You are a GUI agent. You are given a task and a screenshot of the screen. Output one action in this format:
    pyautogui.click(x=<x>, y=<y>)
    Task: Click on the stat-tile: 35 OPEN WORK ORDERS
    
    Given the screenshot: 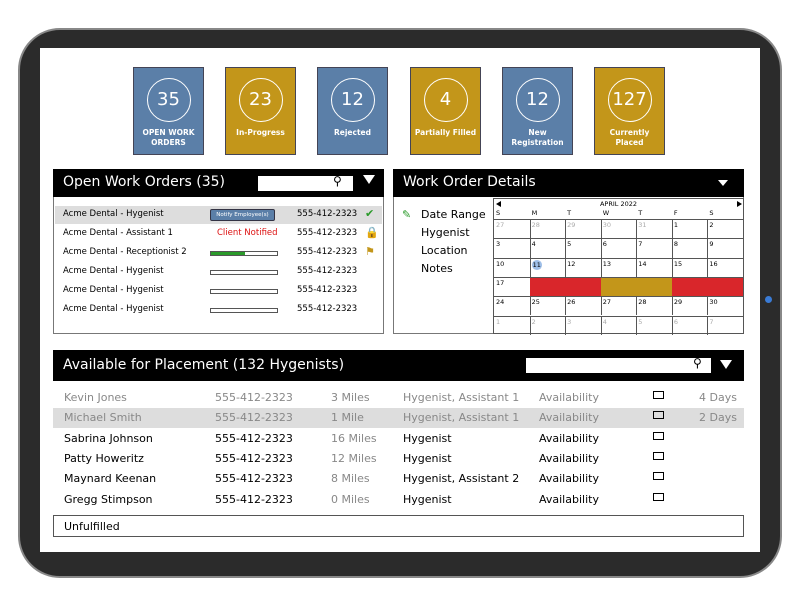 What is the action you would take?
    pyautogui.click(x=168, y=111)
    